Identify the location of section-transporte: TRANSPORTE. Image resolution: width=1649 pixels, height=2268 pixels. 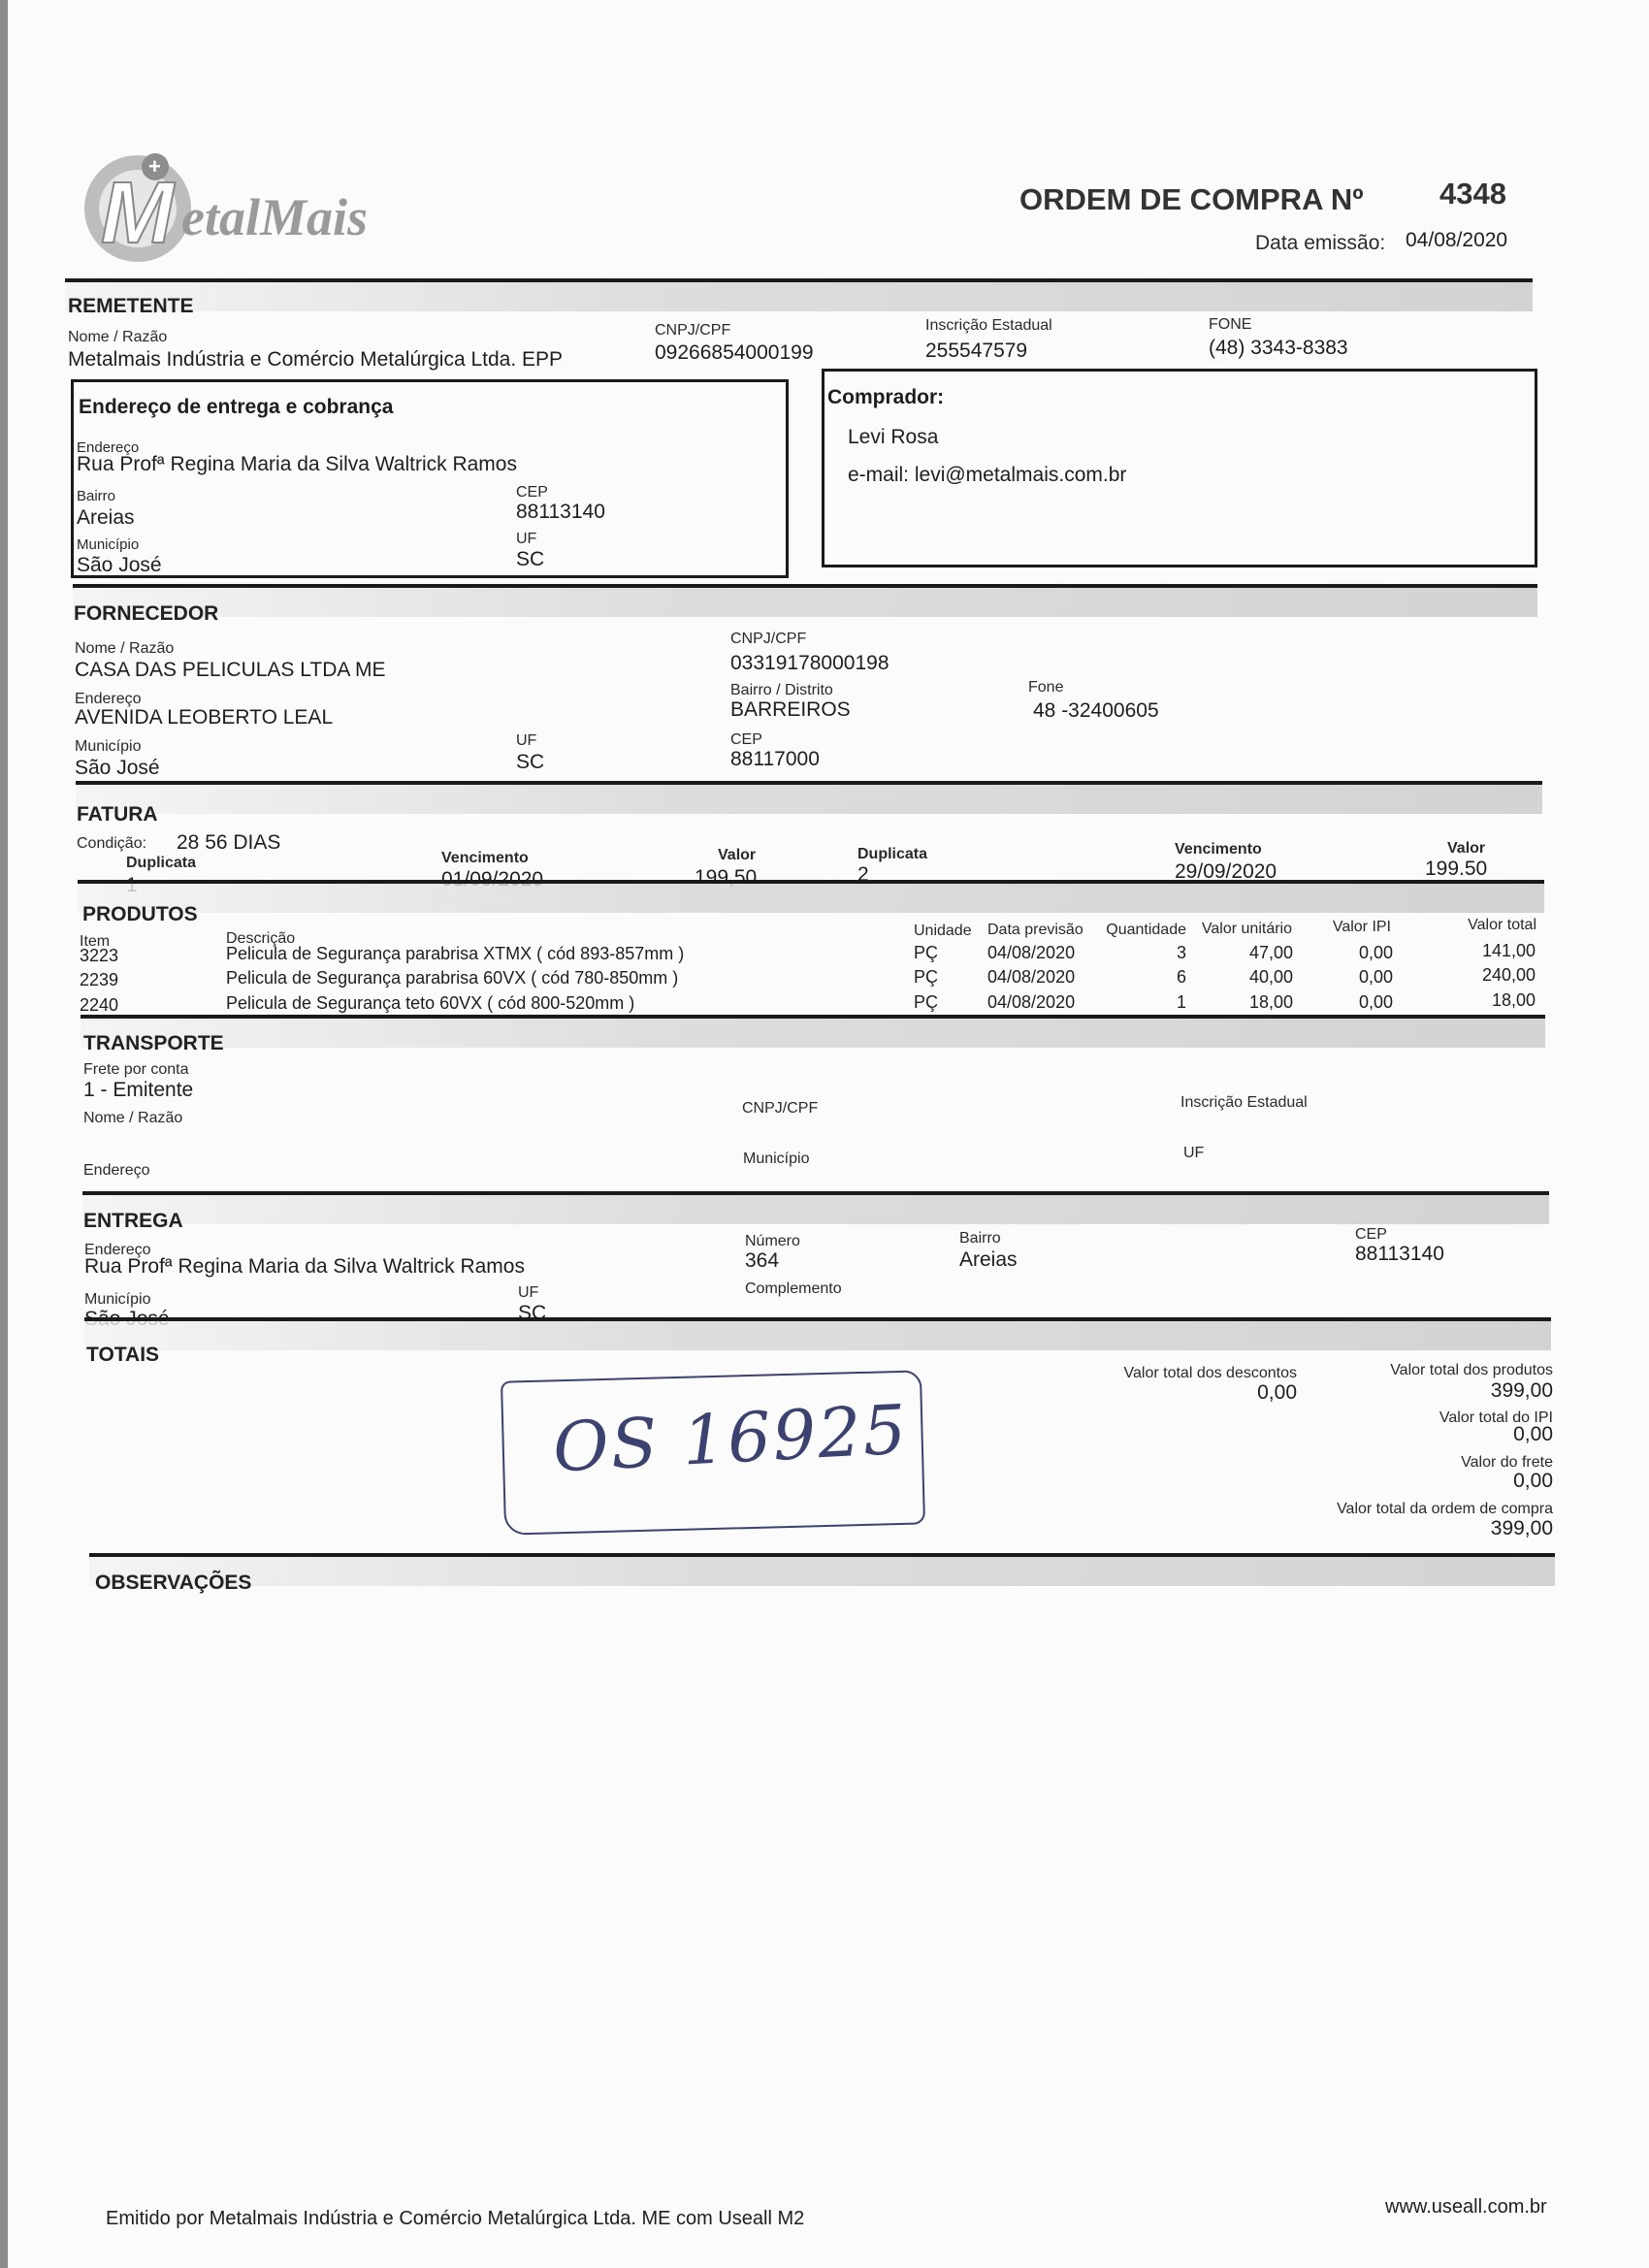
(153, 1043).